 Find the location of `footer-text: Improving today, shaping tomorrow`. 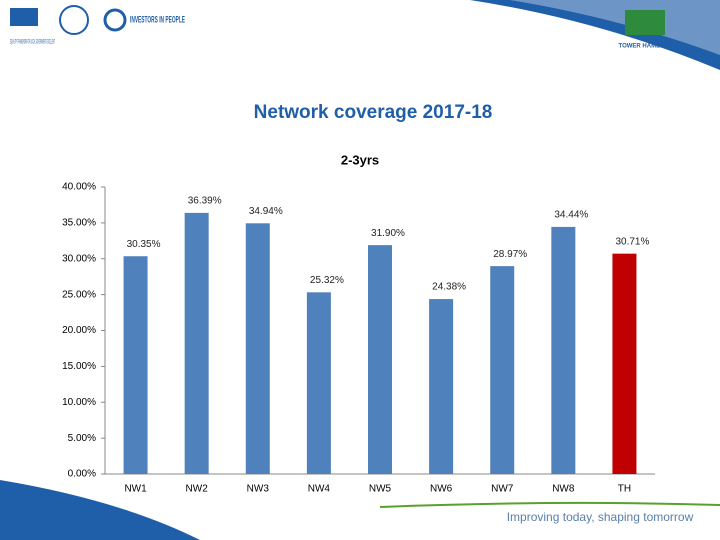

footer-text: Improving today, shaping tomorrow is located at coordinates (600, 517).